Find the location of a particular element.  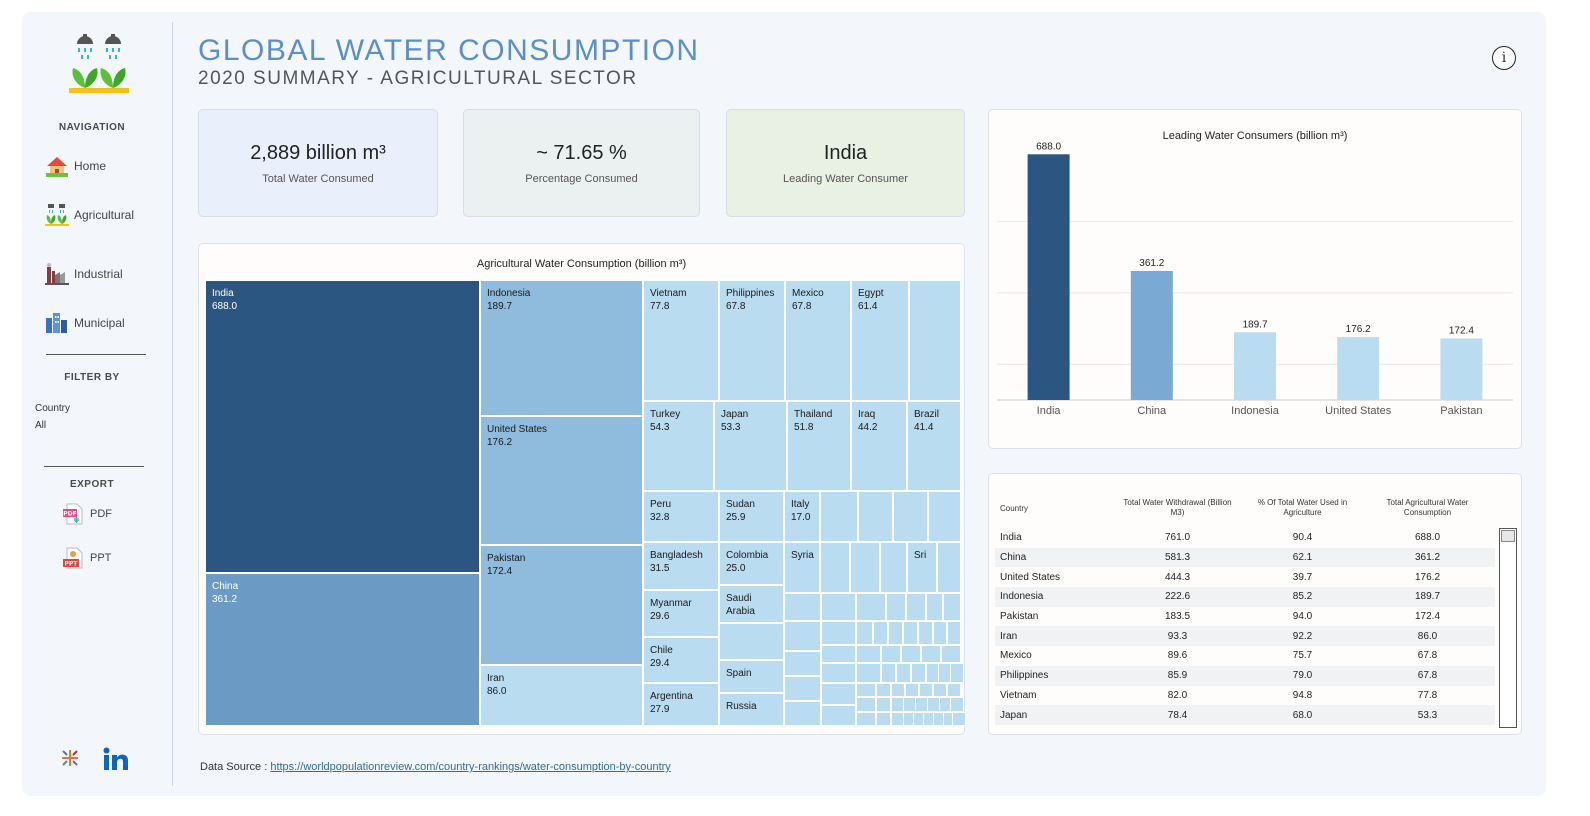

treemap-cell-iraq: Iraq 44.2 is located at coordinates (879, 446).